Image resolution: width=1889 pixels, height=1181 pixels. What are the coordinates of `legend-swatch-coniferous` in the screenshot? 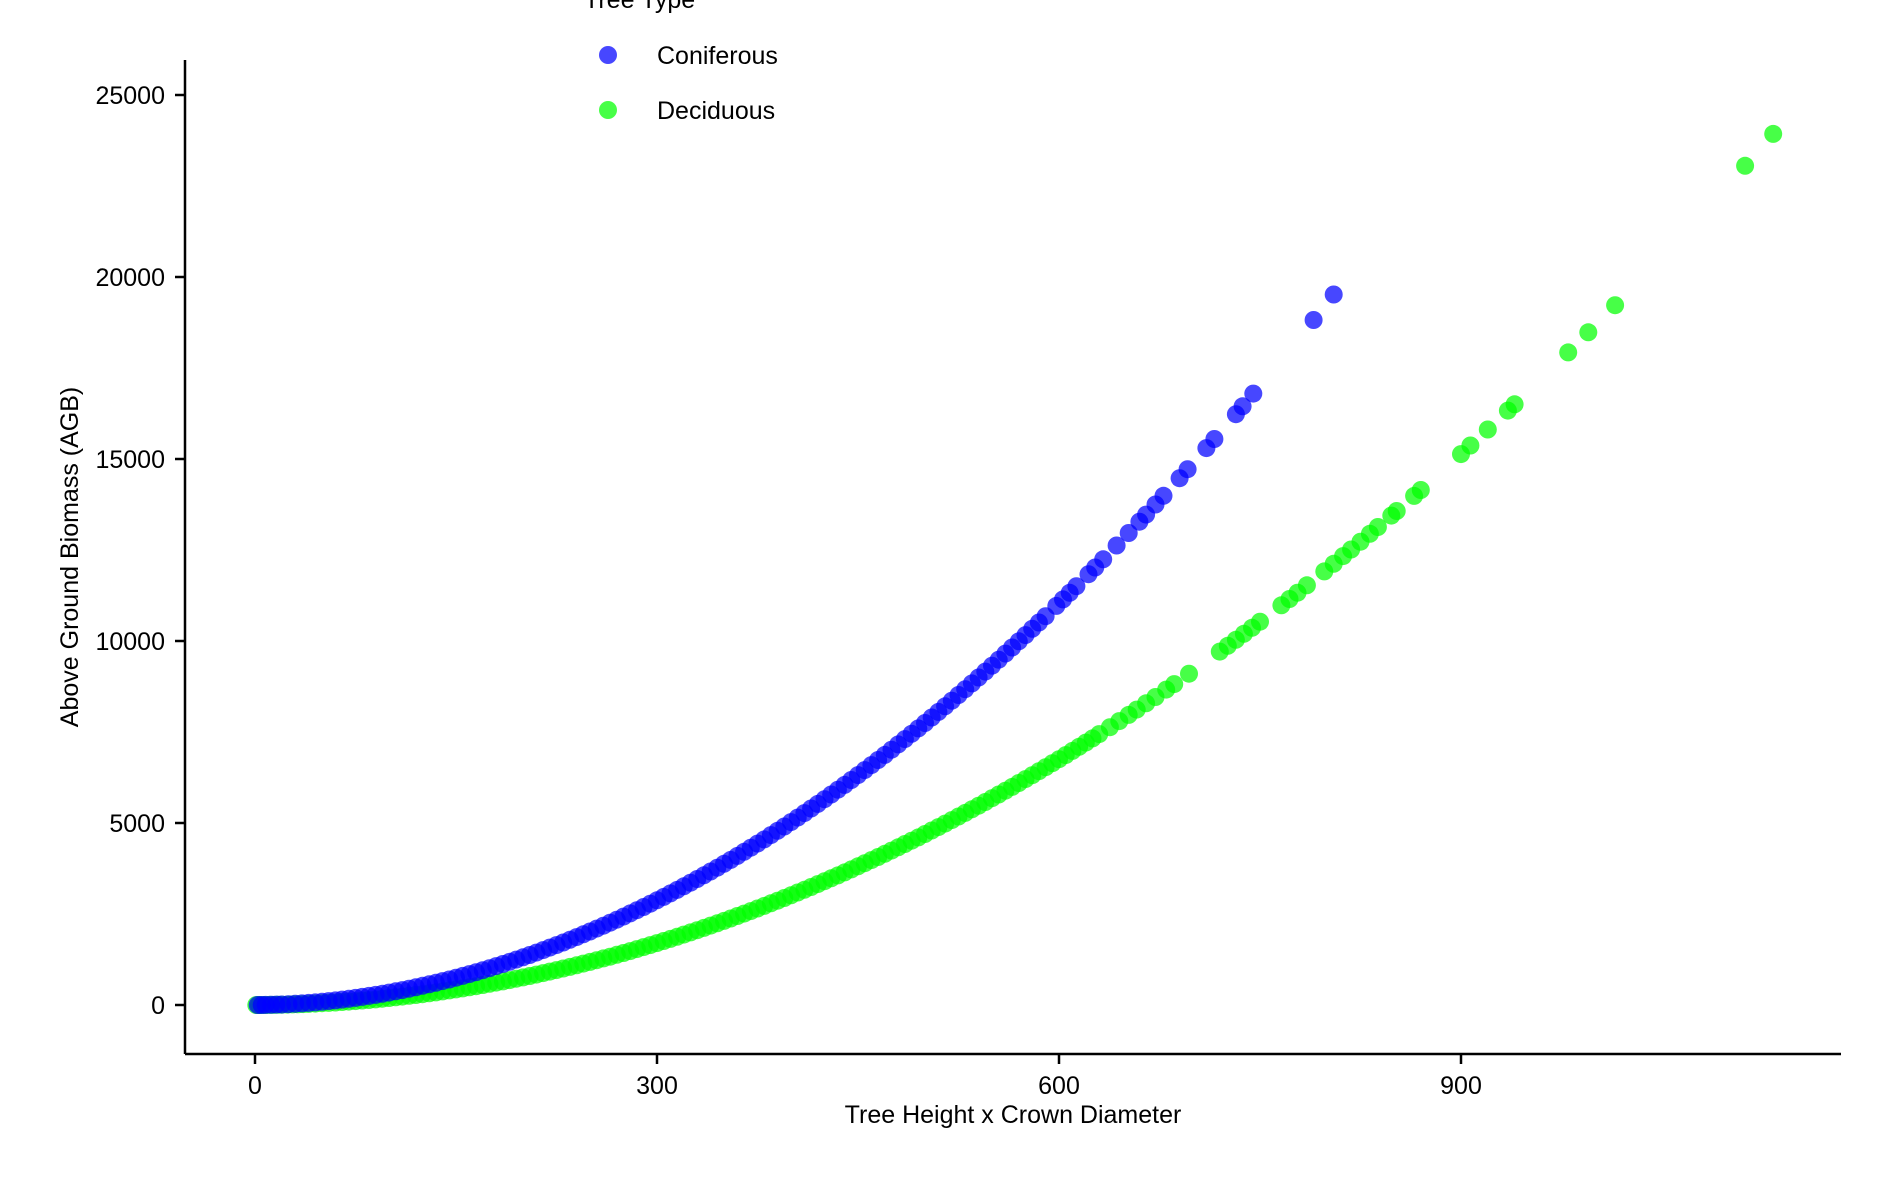 It's located at (608, 55).